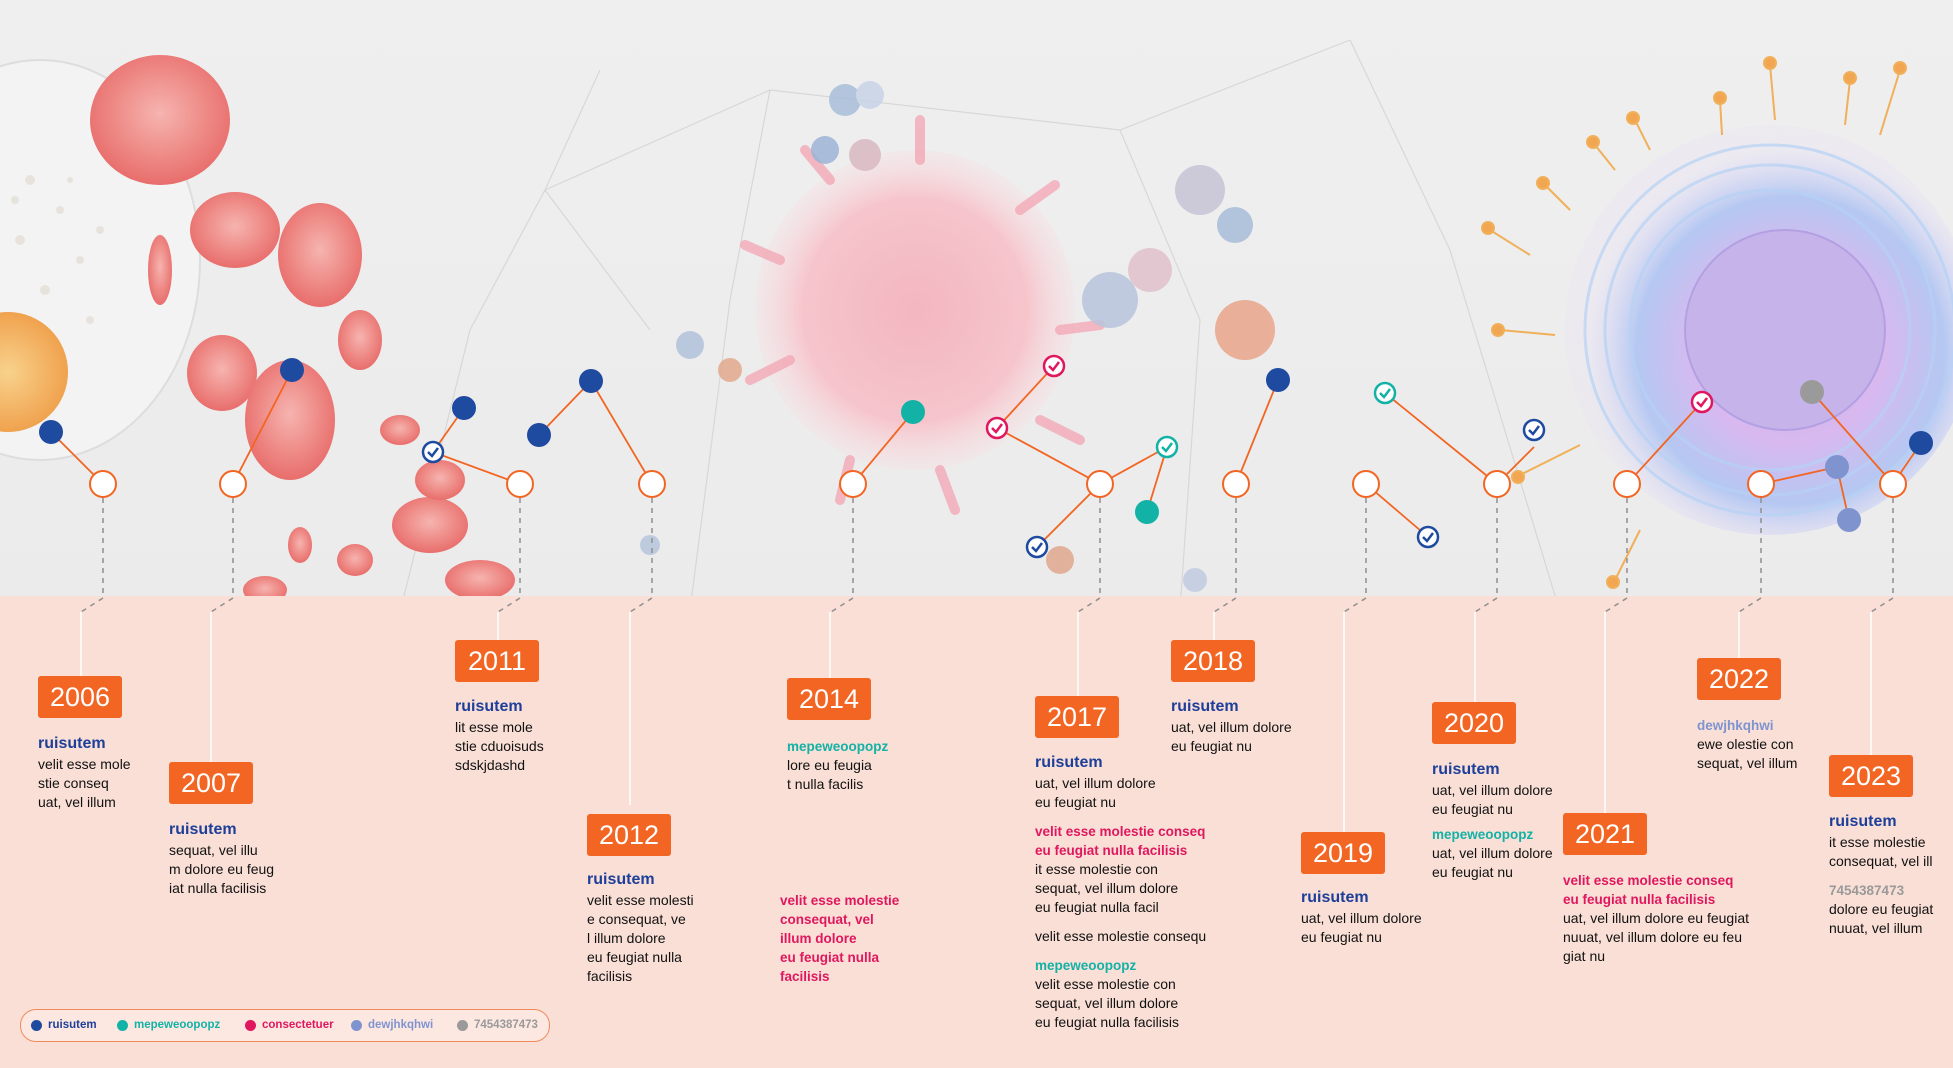 Image resolution: width=1953 pixels, height=1068 pixels. Describe the element at coordinates (1474, 723) in the screenshot. I see `year-2020: 2020` at that location.